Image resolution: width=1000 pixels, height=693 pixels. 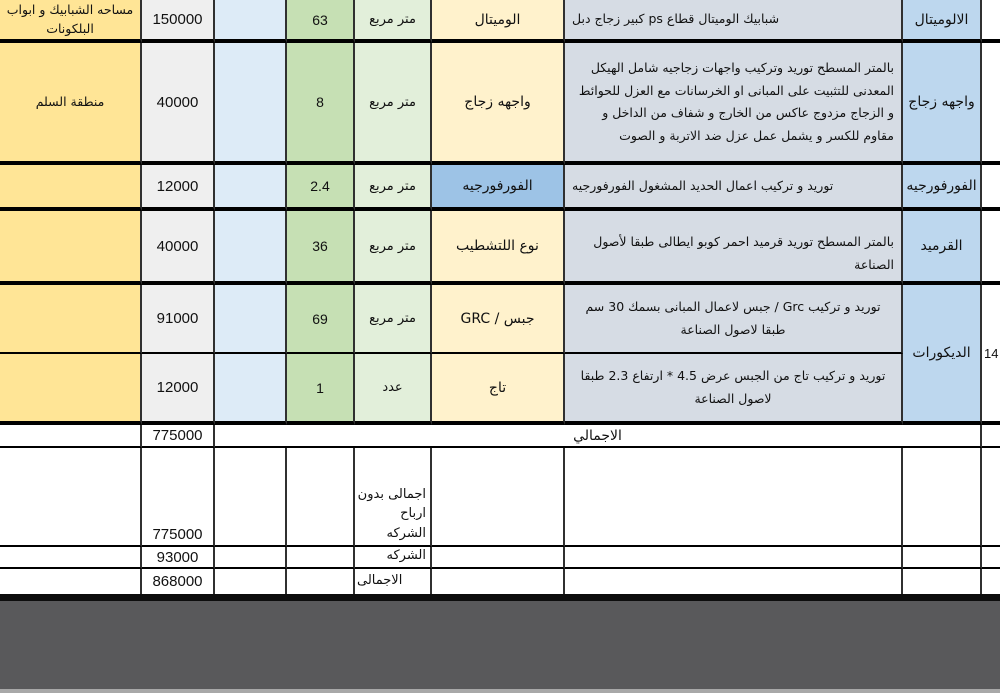 I want to click on cell-quantity: 63, so click(x=321, y=21).